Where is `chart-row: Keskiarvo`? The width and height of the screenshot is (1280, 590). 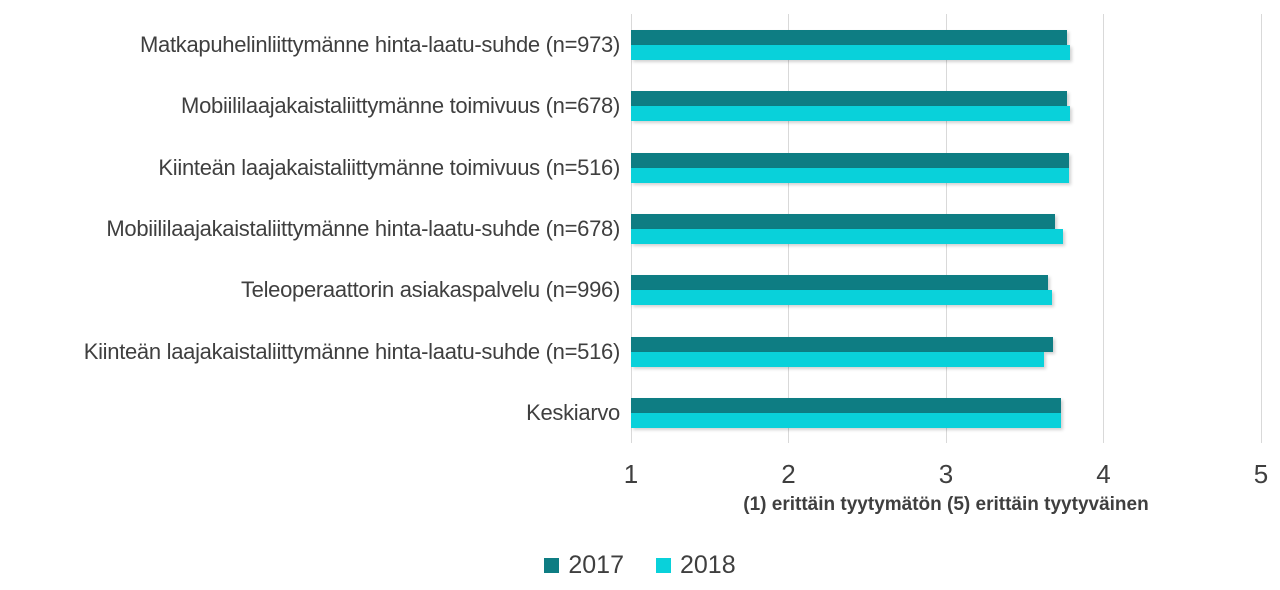
chart-row: Keskiarvo is located at coordinates (640, 413).